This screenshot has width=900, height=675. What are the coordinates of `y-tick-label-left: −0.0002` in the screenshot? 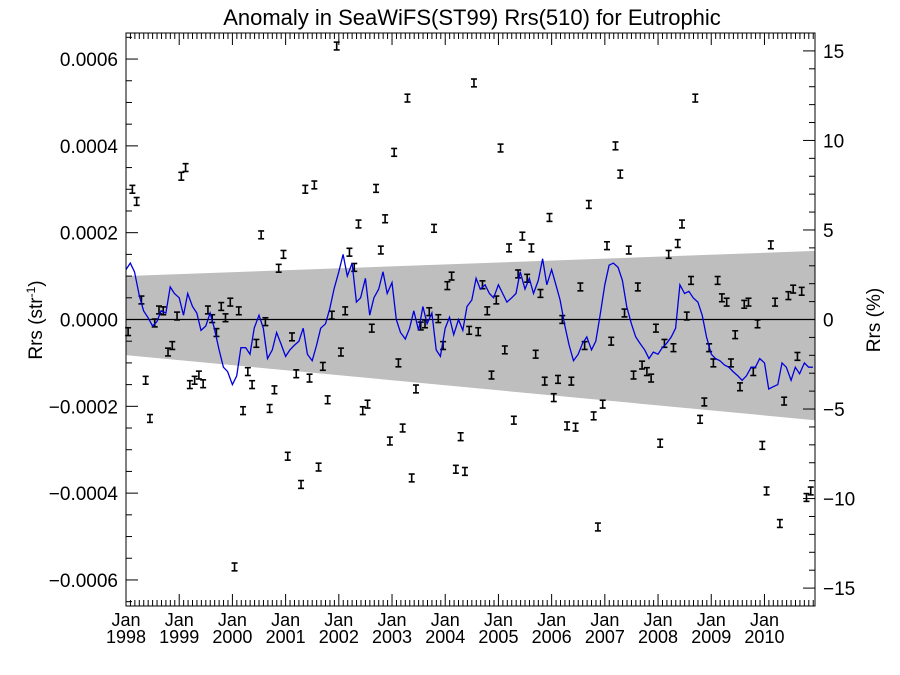 It's located at (83, 407).